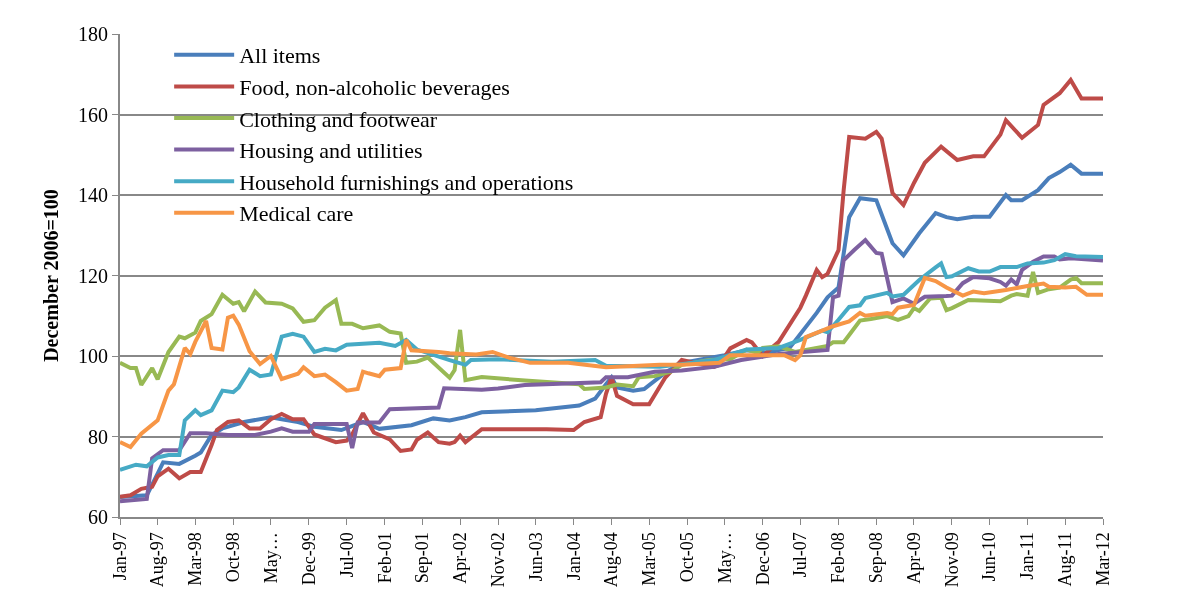  I want to click on x-tick-label: Feb-08, so click(838, 558).